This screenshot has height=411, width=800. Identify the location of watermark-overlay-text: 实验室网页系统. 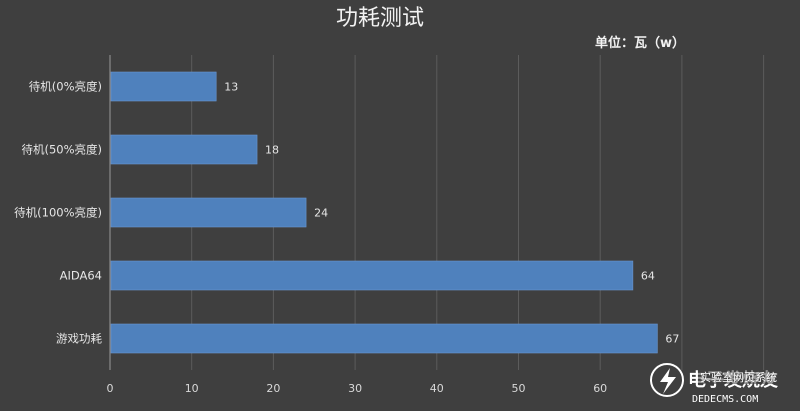
(738, 377).